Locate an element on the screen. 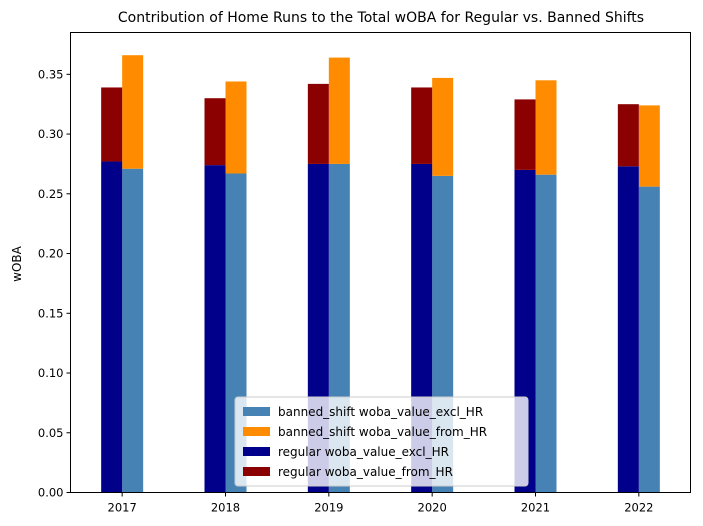 The height and width of the screenshot is (526, 703). legend-label: regular woba_value_from_HR is located at coordinates (365, 472).